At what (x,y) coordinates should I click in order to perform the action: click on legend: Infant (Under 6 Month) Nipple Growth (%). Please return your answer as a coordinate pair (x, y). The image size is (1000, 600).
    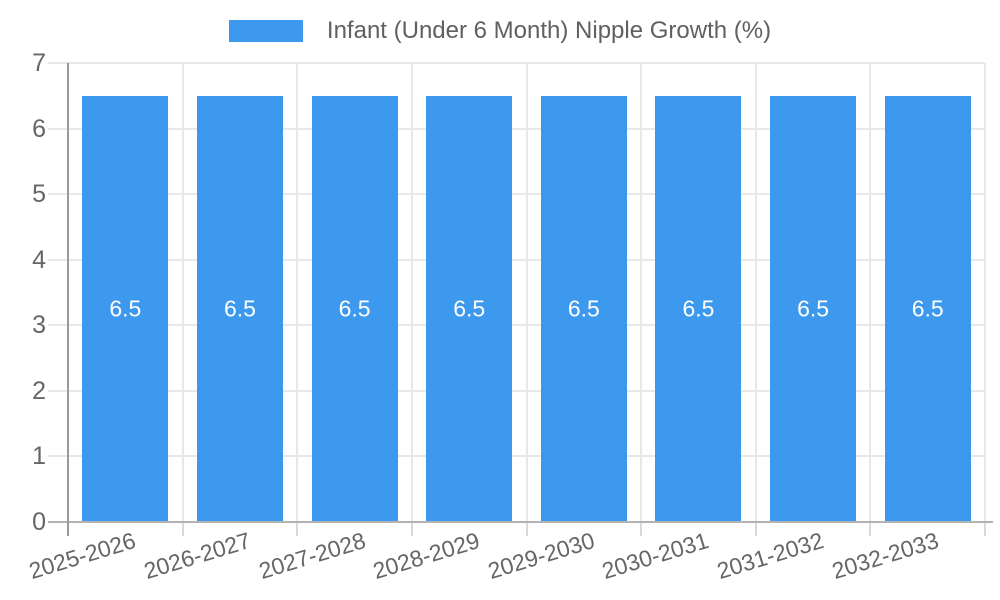
    Looking at the image, I should click on (500, 31).